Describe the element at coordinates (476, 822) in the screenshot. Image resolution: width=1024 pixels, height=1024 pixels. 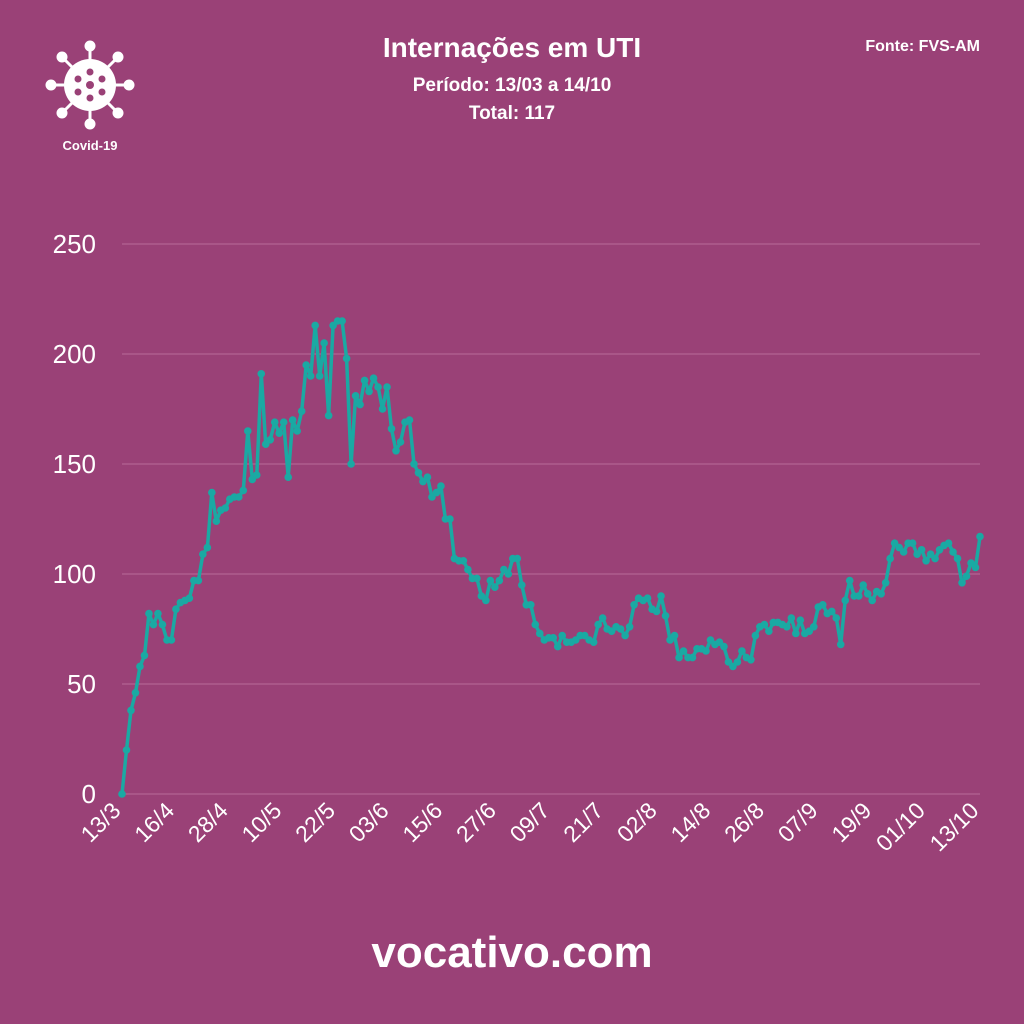
I see `x-tick-label: 27/6` at that location.